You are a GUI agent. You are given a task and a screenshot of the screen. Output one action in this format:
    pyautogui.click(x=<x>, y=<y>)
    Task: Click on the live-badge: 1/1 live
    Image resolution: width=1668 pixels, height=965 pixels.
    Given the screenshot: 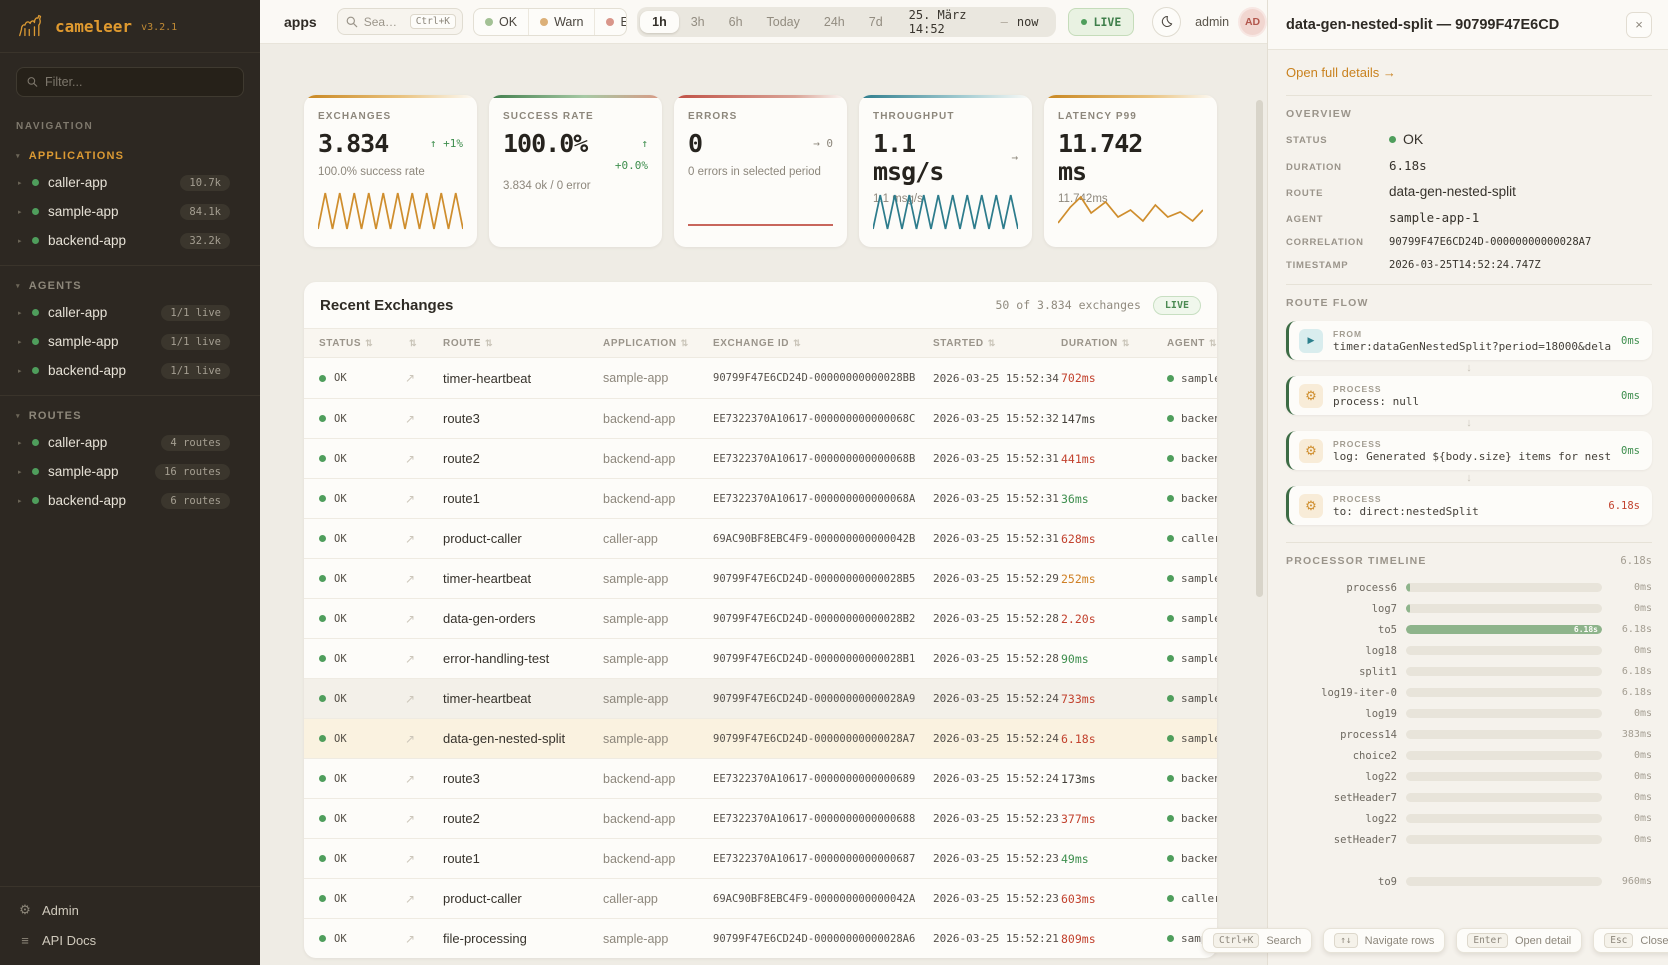 What is the action you would take?
    pyautogui.click(x=195, y=312)
    